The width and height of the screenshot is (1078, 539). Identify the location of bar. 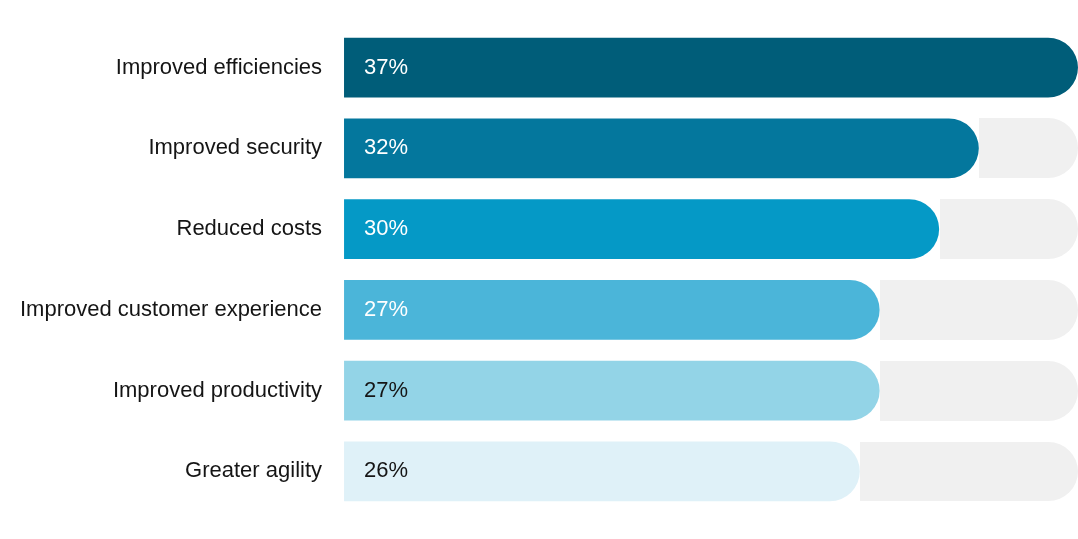
(711, 67).